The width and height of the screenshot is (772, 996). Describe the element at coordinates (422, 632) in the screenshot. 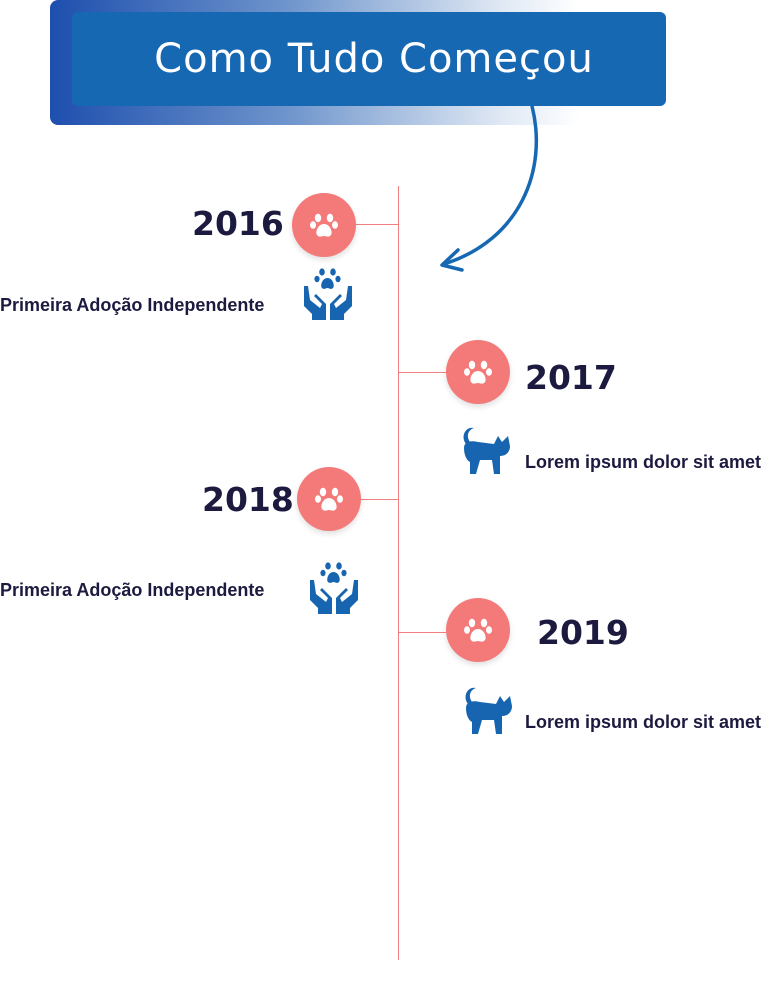

I see `connector-2019` at that location.